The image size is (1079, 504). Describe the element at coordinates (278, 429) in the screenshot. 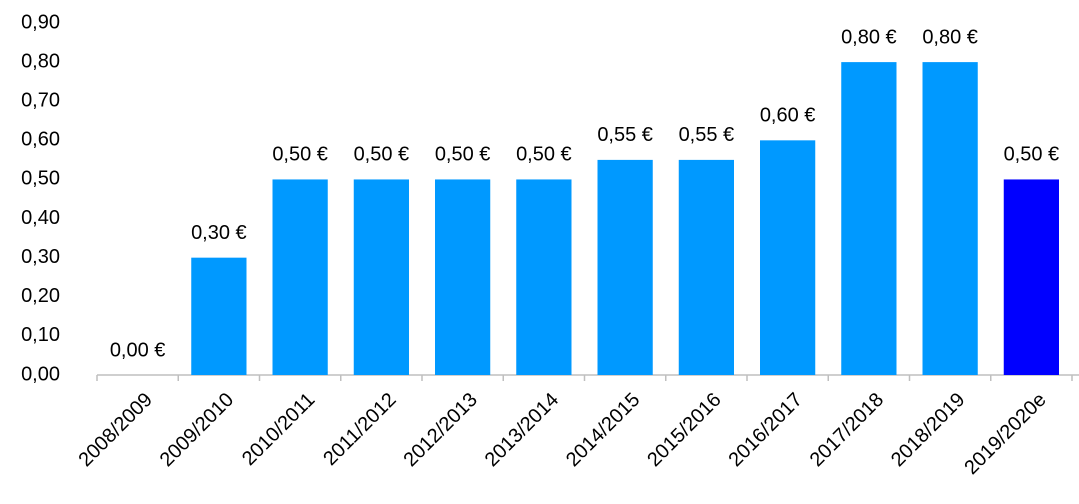

I see `x-tick-label: 2010/2011` at that location.